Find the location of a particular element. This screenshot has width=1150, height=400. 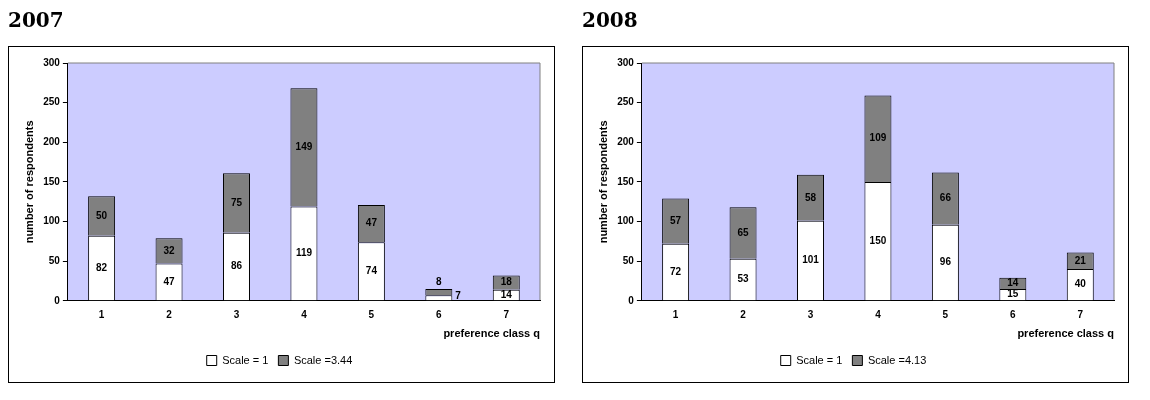

data-label: 57 is located at coordinates (676, 220).